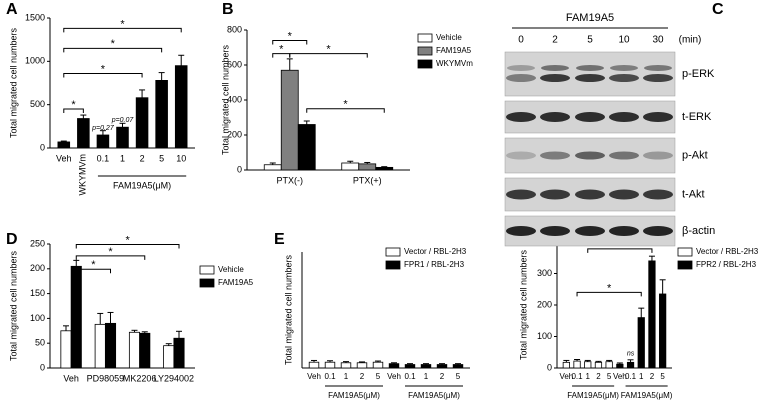 The width and height of the screenshot is (760, 404). What do you see at coordinates (367, 180) in the screenshot?
I see `x-tick-label: PTX(+)` at bounding box center [367, 180].